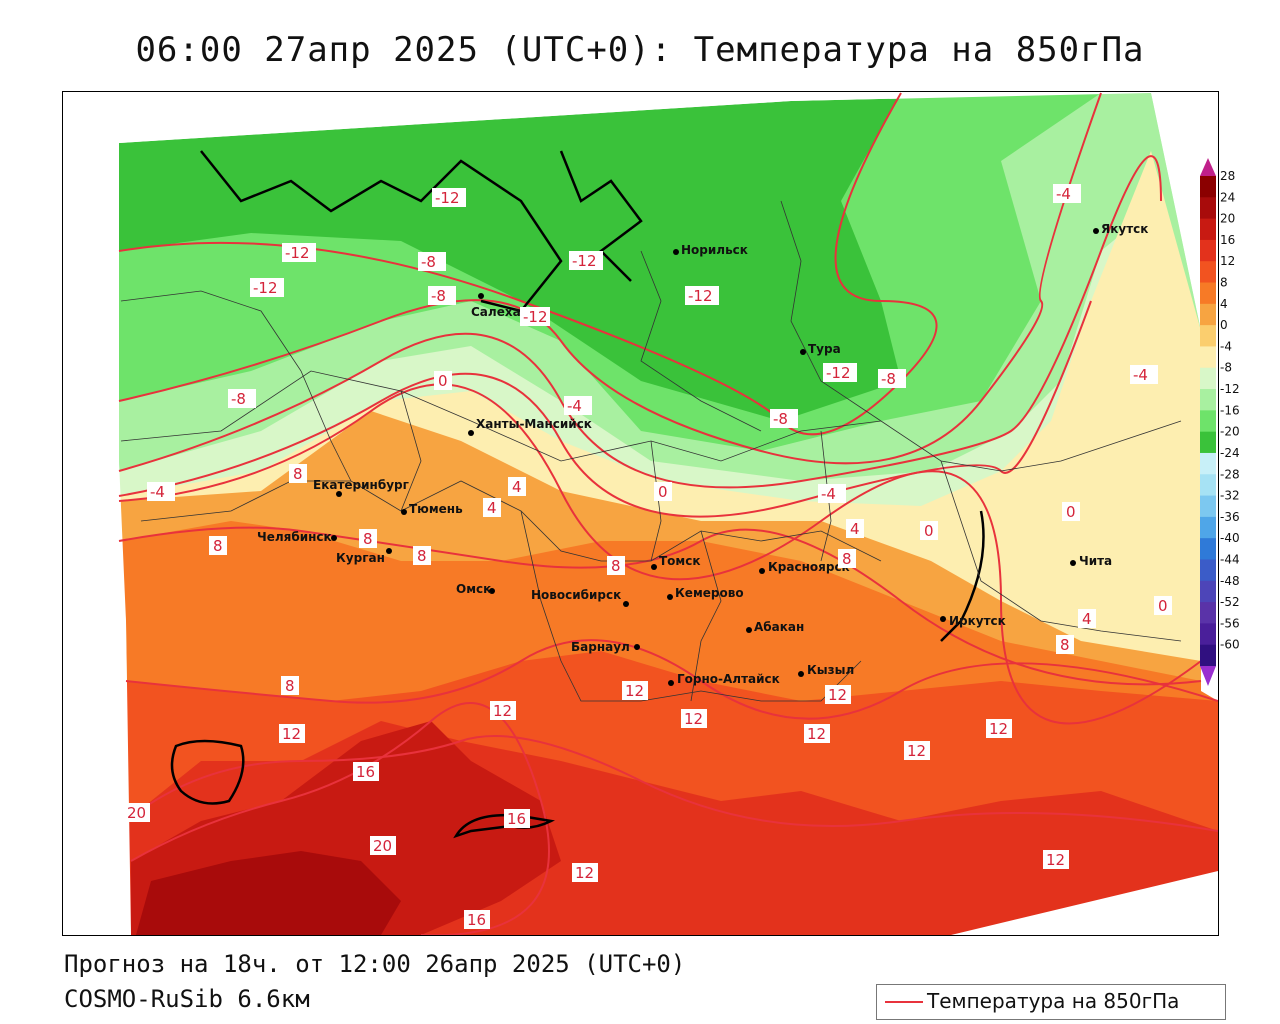 This screenshot has width=1280, height=1024. I want to click on city-krasnoyarsk: Красноярск, so click(804, 567).